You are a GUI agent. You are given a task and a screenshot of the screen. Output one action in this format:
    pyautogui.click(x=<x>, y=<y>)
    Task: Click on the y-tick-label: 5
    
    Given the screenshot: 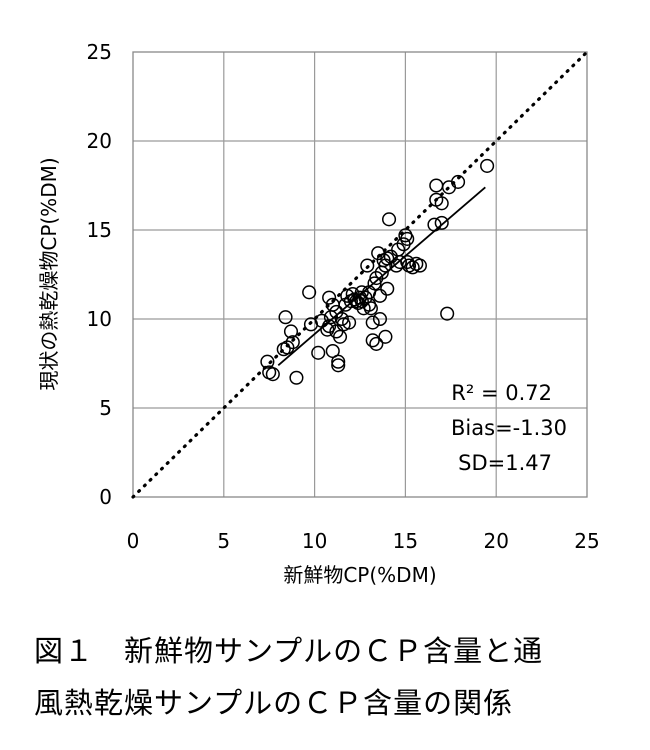 What is the action you would take?
    pyautogui.click(x=105, y=408)
    